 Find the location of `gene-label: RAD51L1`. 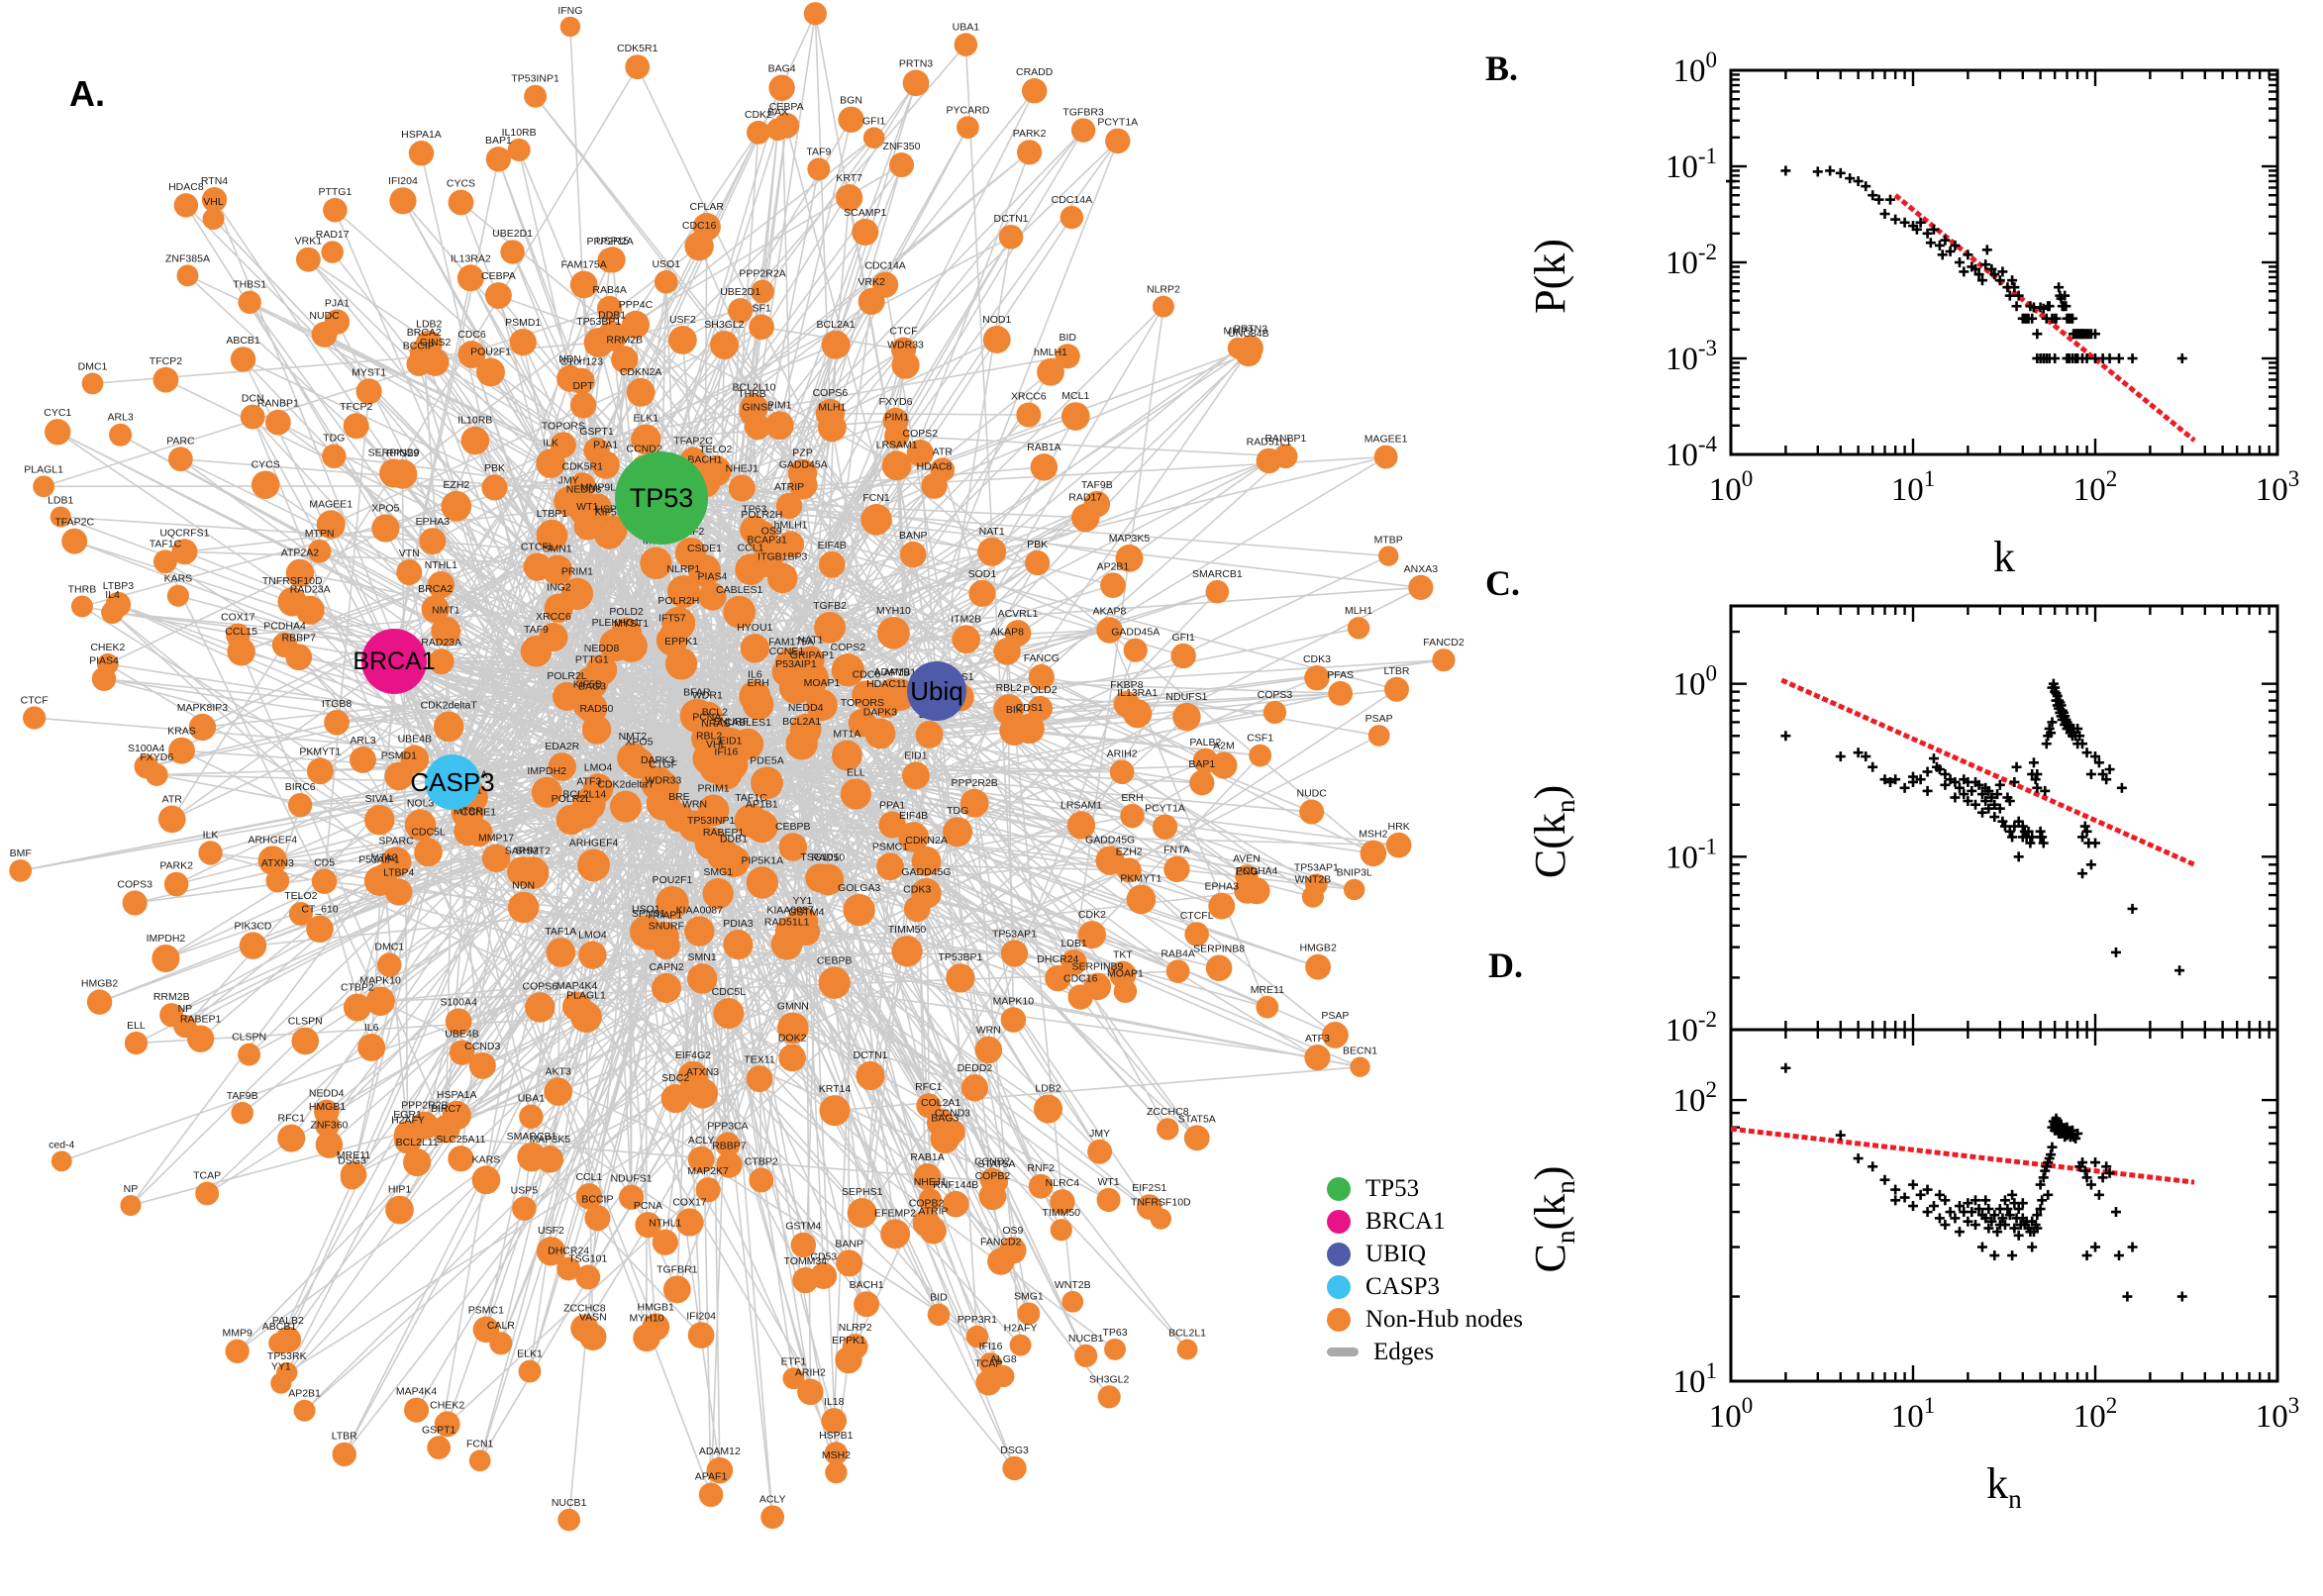

gene-label: RAD51L1 is located at coordinates (787, 923).